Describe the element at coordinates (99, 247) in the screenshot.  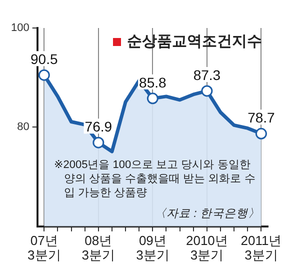
I see `x-tick-label: 08년 3분기` at that location.